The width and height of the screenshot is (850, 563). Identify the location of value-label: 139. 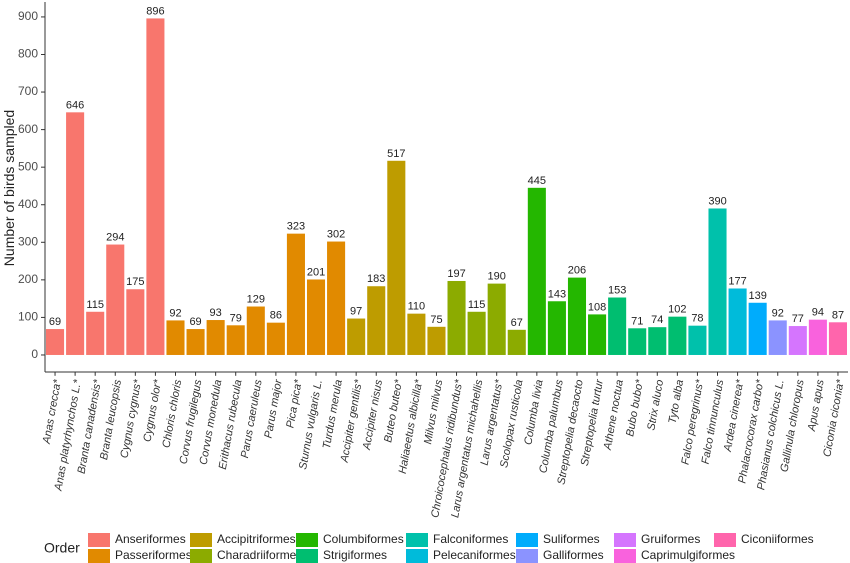
(757, 296).